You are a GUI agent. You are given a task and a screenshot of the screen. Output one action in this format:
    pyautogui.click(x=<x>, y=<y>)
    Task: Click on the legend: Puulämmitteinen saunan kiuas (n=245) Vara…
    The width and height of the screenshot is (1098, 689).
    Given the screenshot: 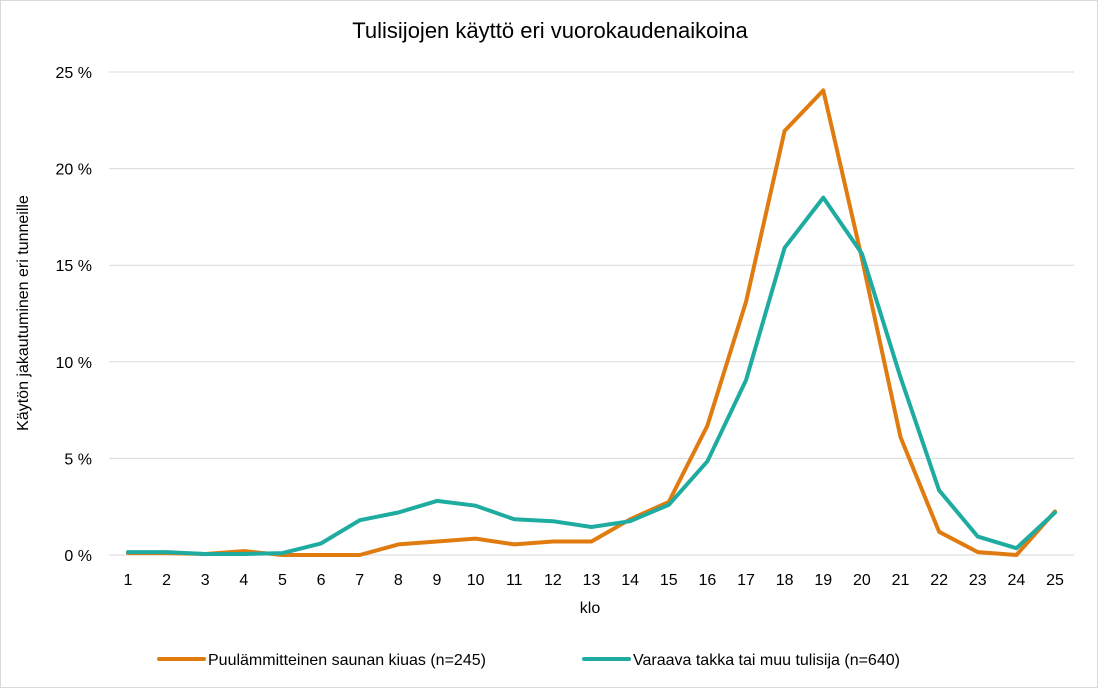 What is the action you would take?
    pyautogui.click(x=528, y=660)
    